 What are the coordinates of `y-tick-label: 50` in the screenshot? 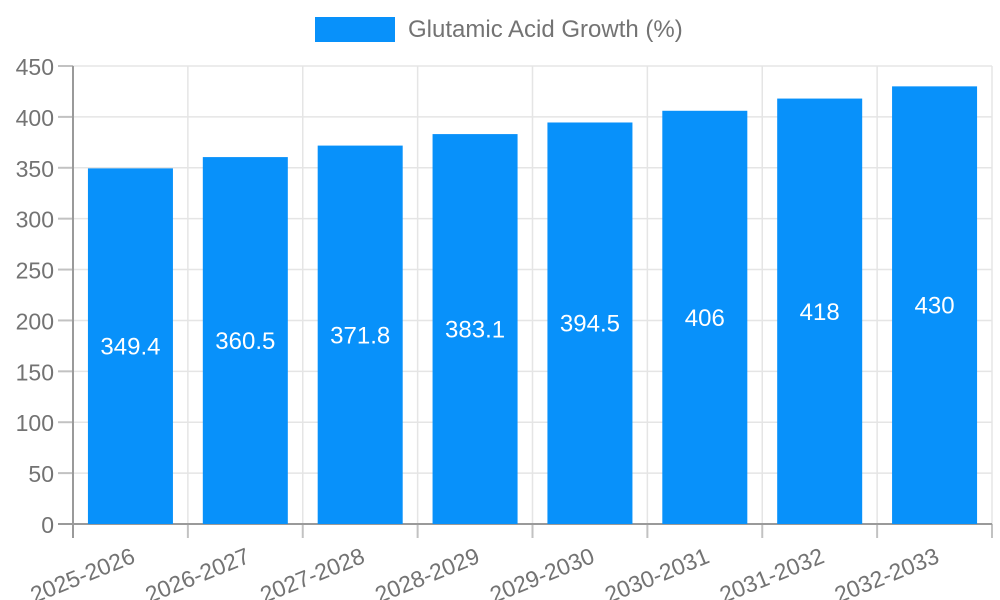 It's located at (41, 474).